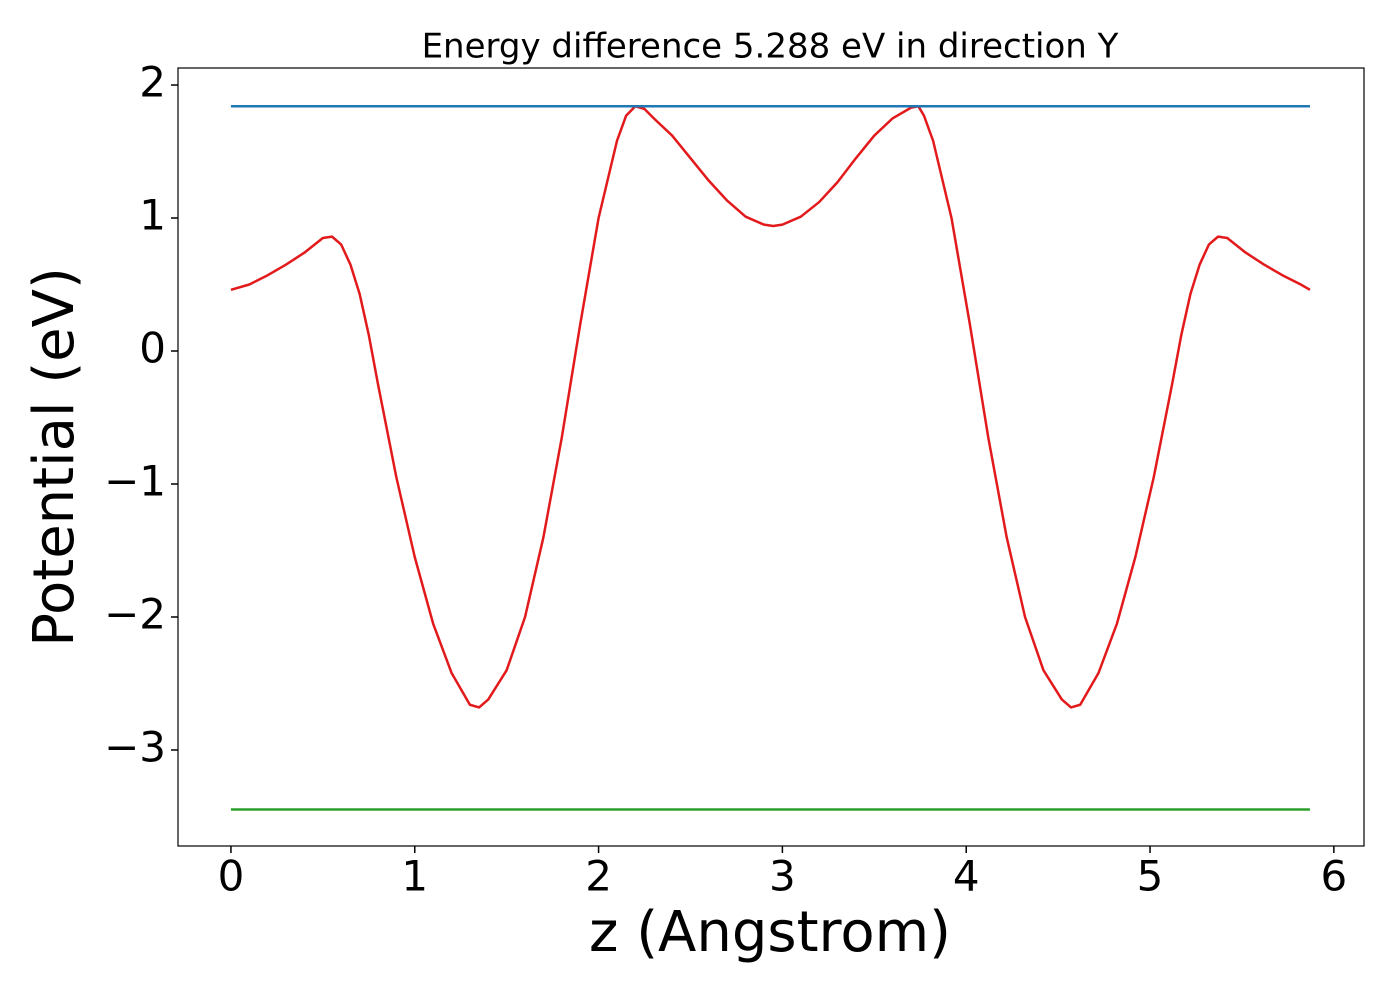 The height and width of the screenshot is (1000, 1400). I want to click on y-tick-label: 0, so click(152, 348).